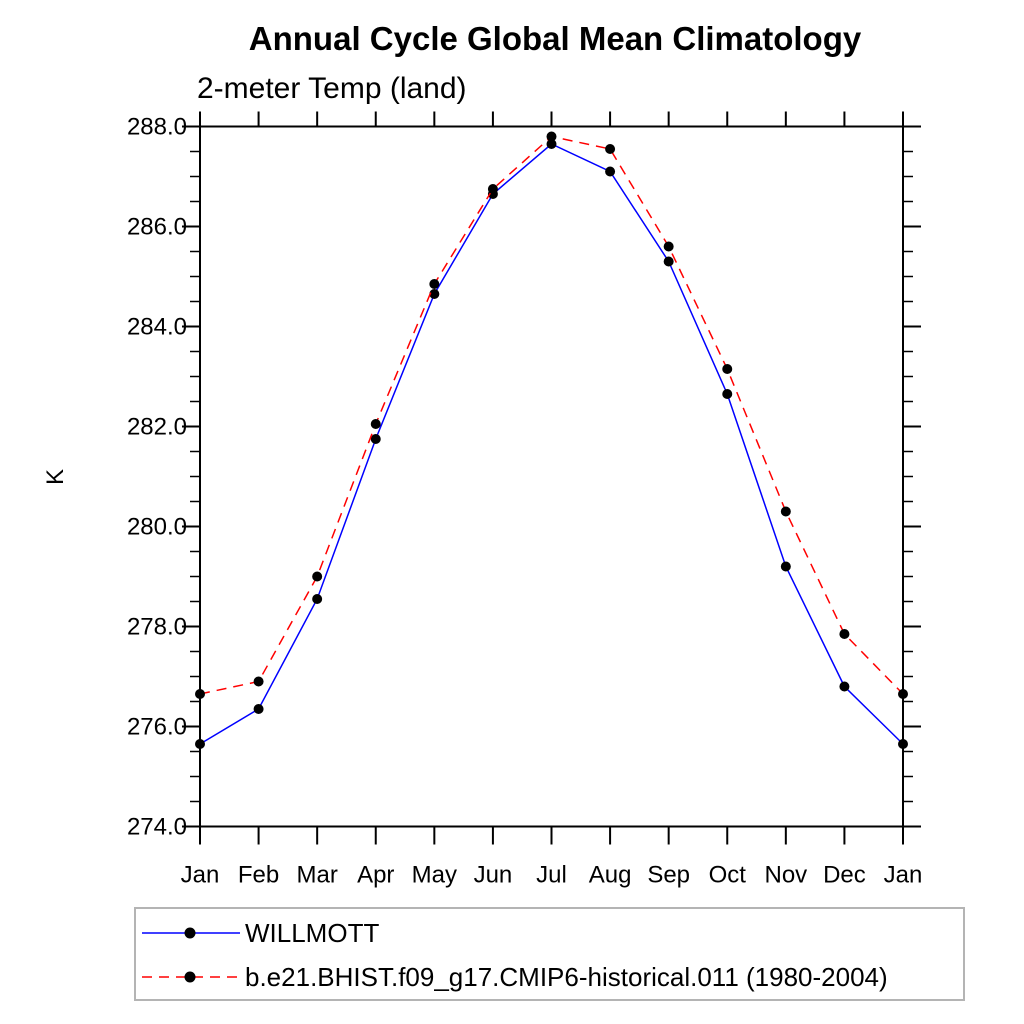 The image size is (1024, 1024). I want to click on chart-subtitle: 2-meter Temp (land), so click(332, 88).